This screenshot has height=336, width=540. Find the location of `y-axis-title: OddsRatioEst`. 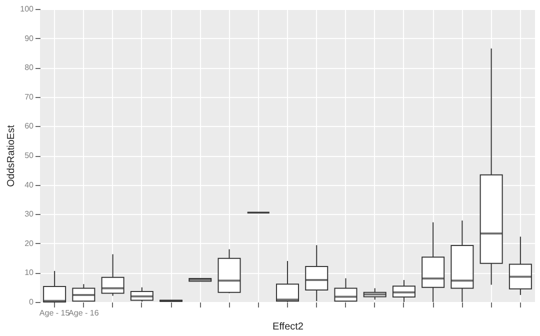

y-axis-title: OddsRatioEst is located at coordinates (12, 155).